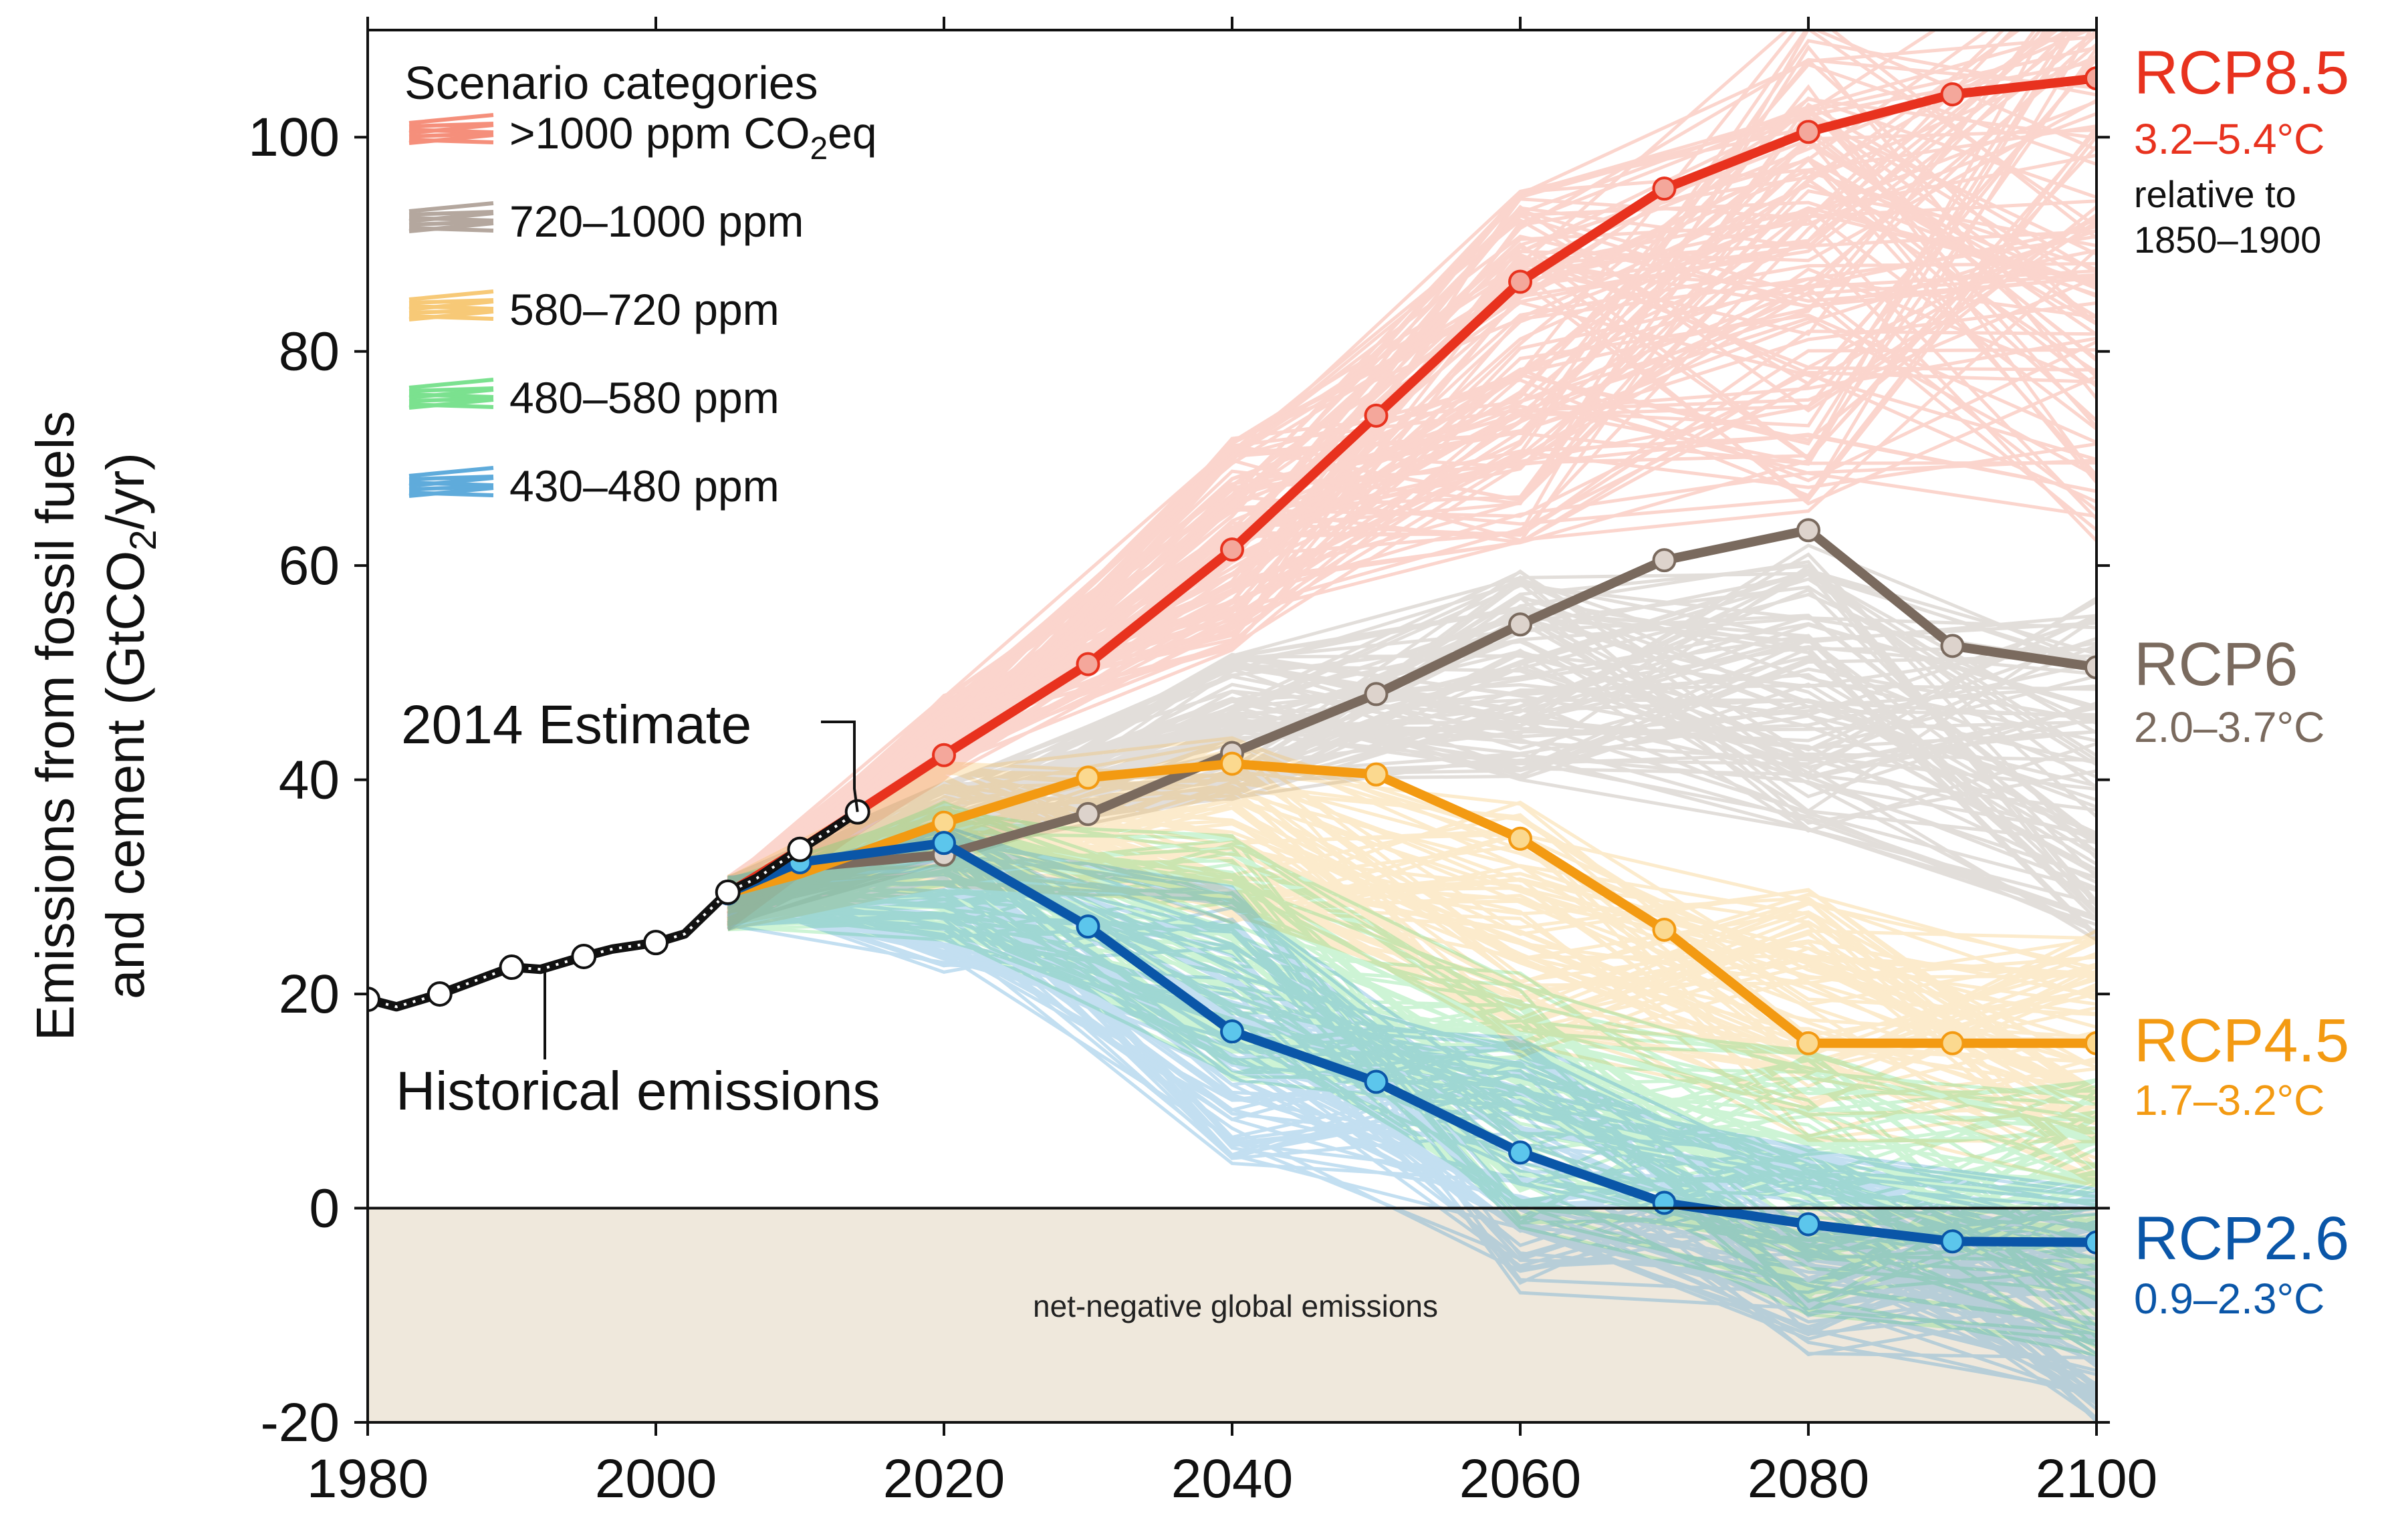  I want to click on estimate-leader, so click(840, 766).